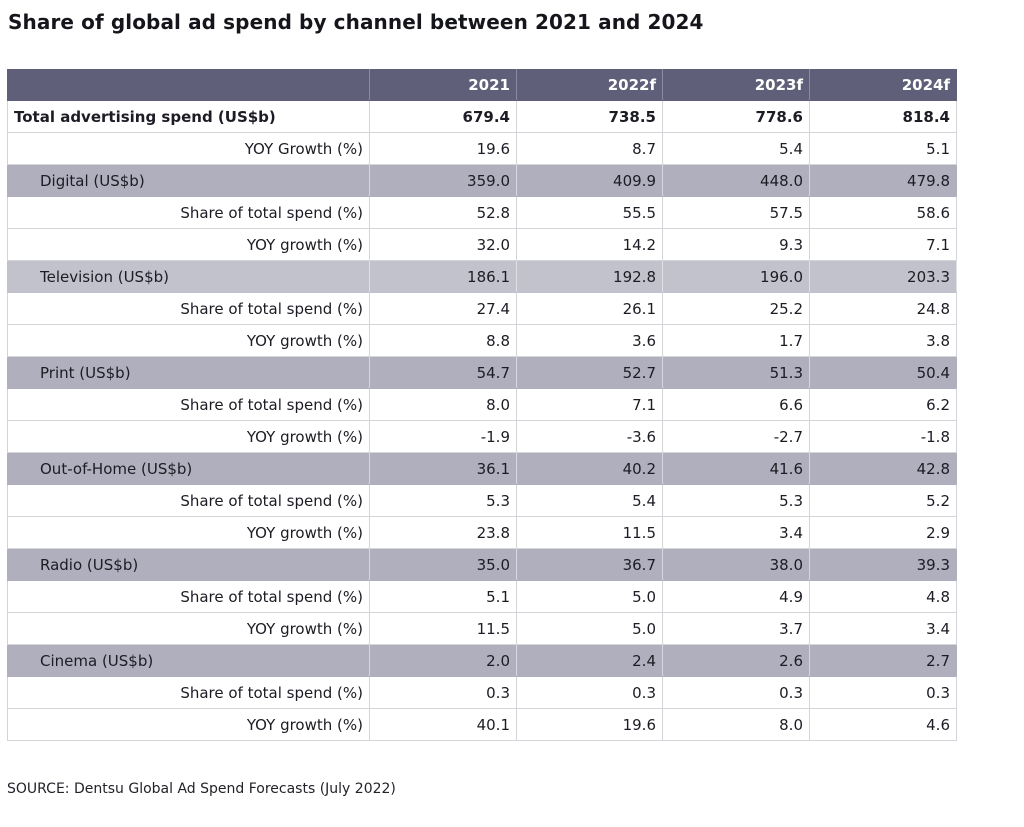 Image resolution: width=1024 pixels, height=827 pixels. Describe the element at coordinates (736, 85) in the screenshot. I see `header-cell-2023f: 2023f` at that location.